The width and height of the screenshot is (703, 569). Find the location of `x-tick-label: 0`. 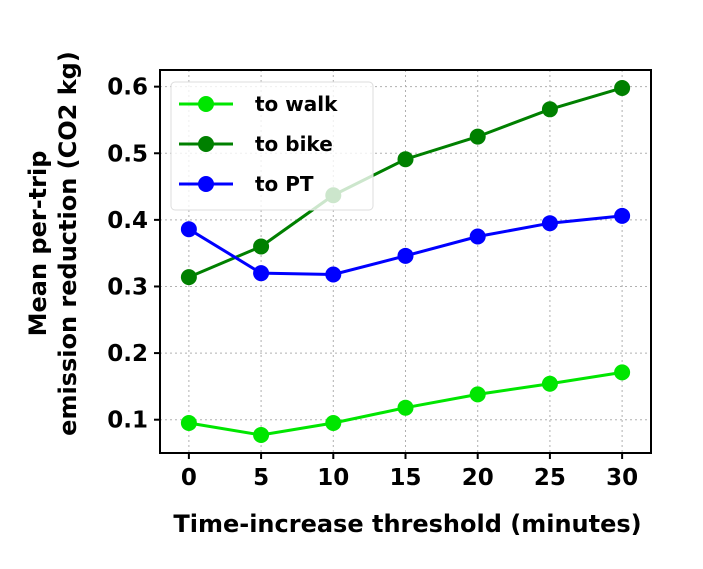

x-tick-label: 0 is located at coordinates (189, 478).